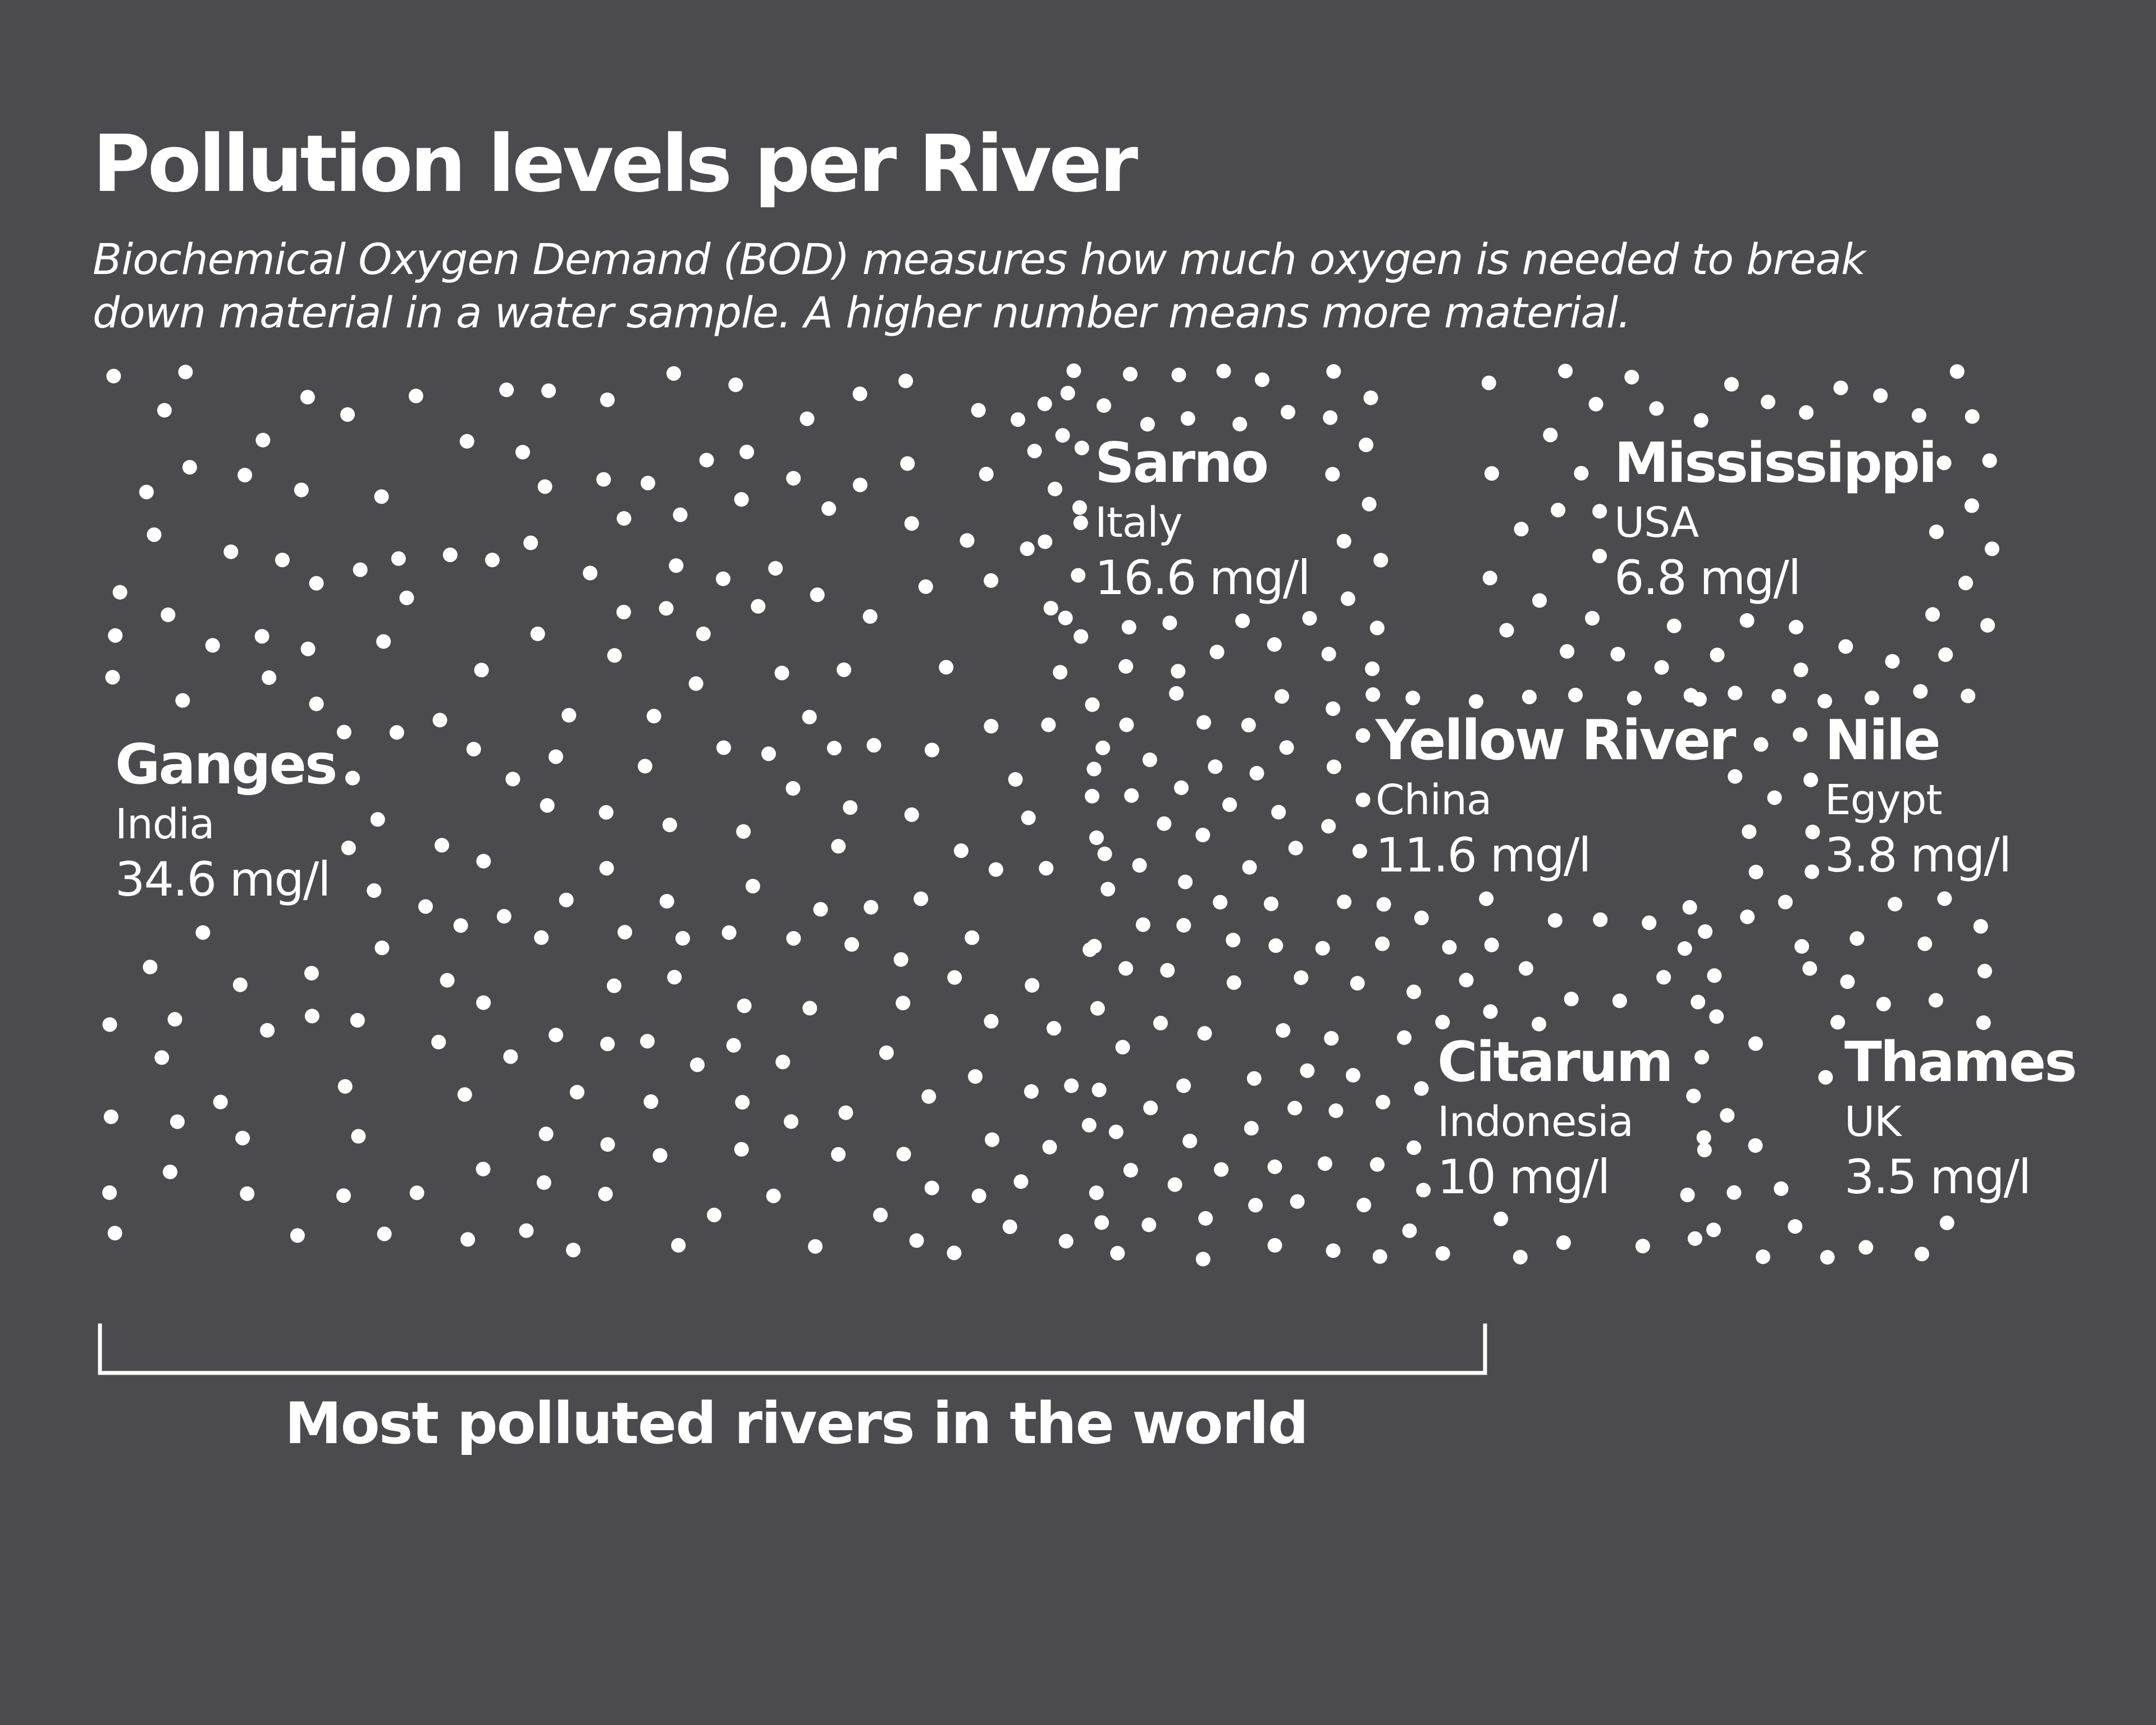 The image size is (2156, 1725). I want to click on nile-country-label: Egypt, so click(1883, 800).